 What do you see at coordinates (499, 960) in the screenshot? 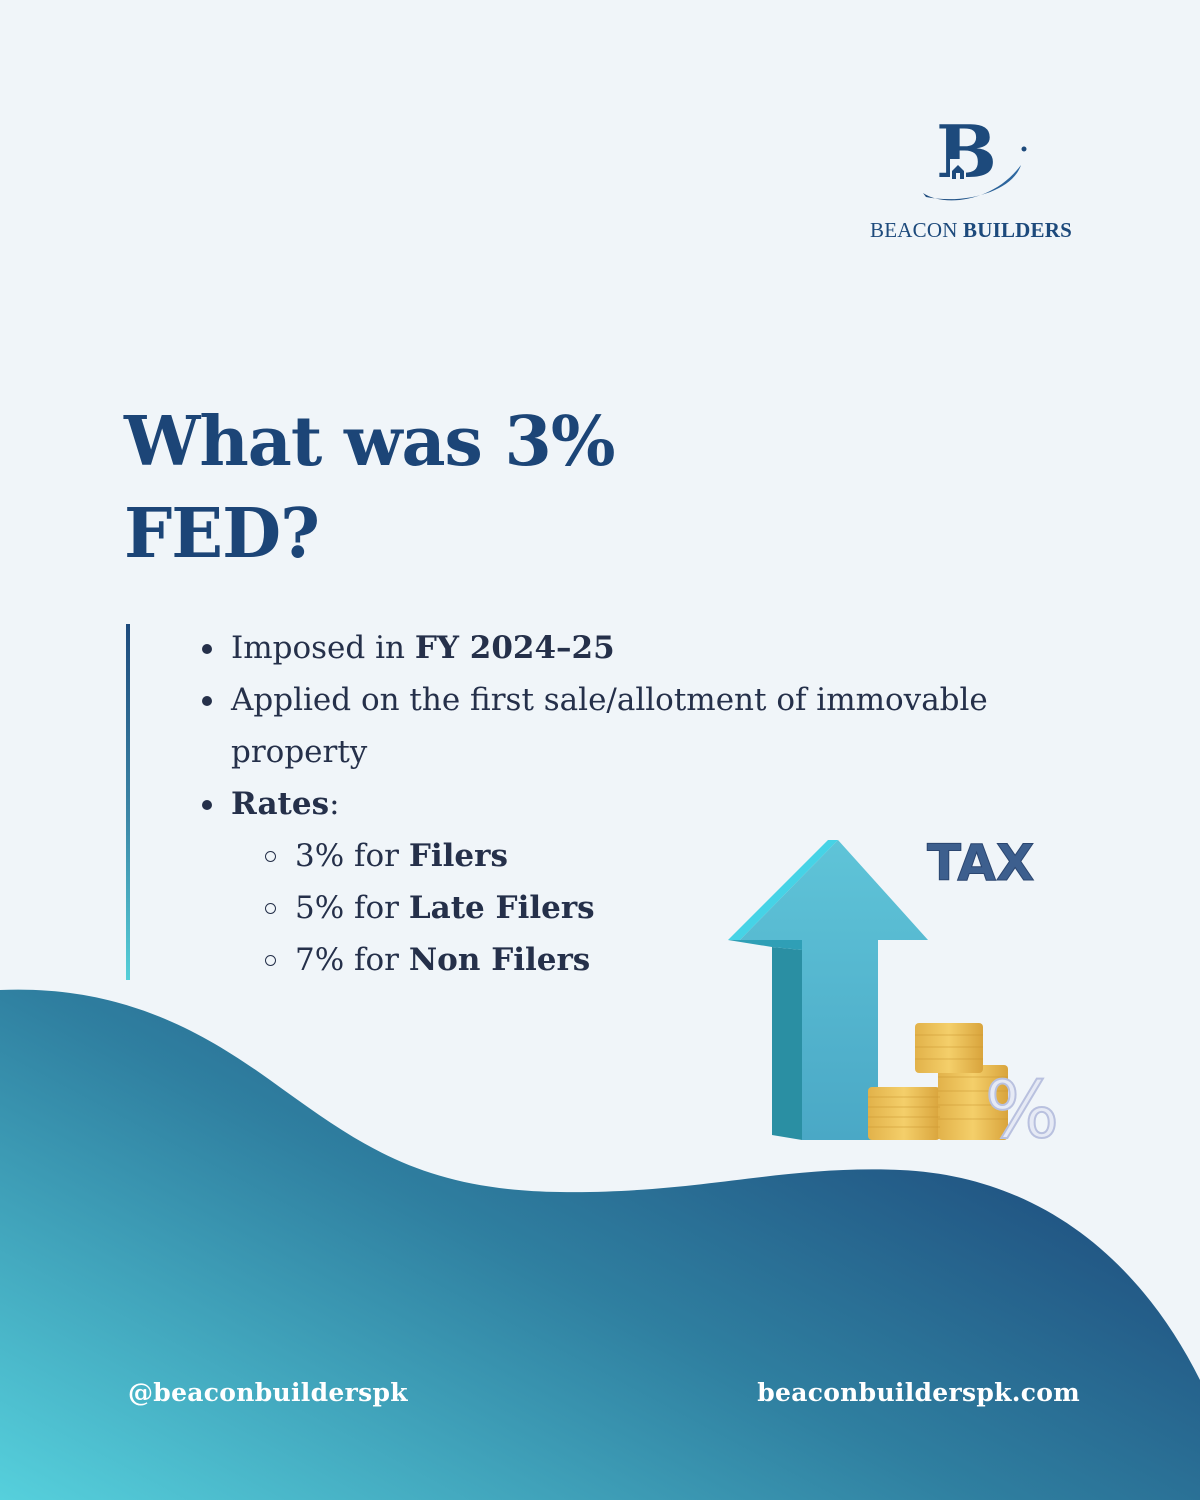
I see `rate-label: Non Filers` at bounding box center [499, 960].